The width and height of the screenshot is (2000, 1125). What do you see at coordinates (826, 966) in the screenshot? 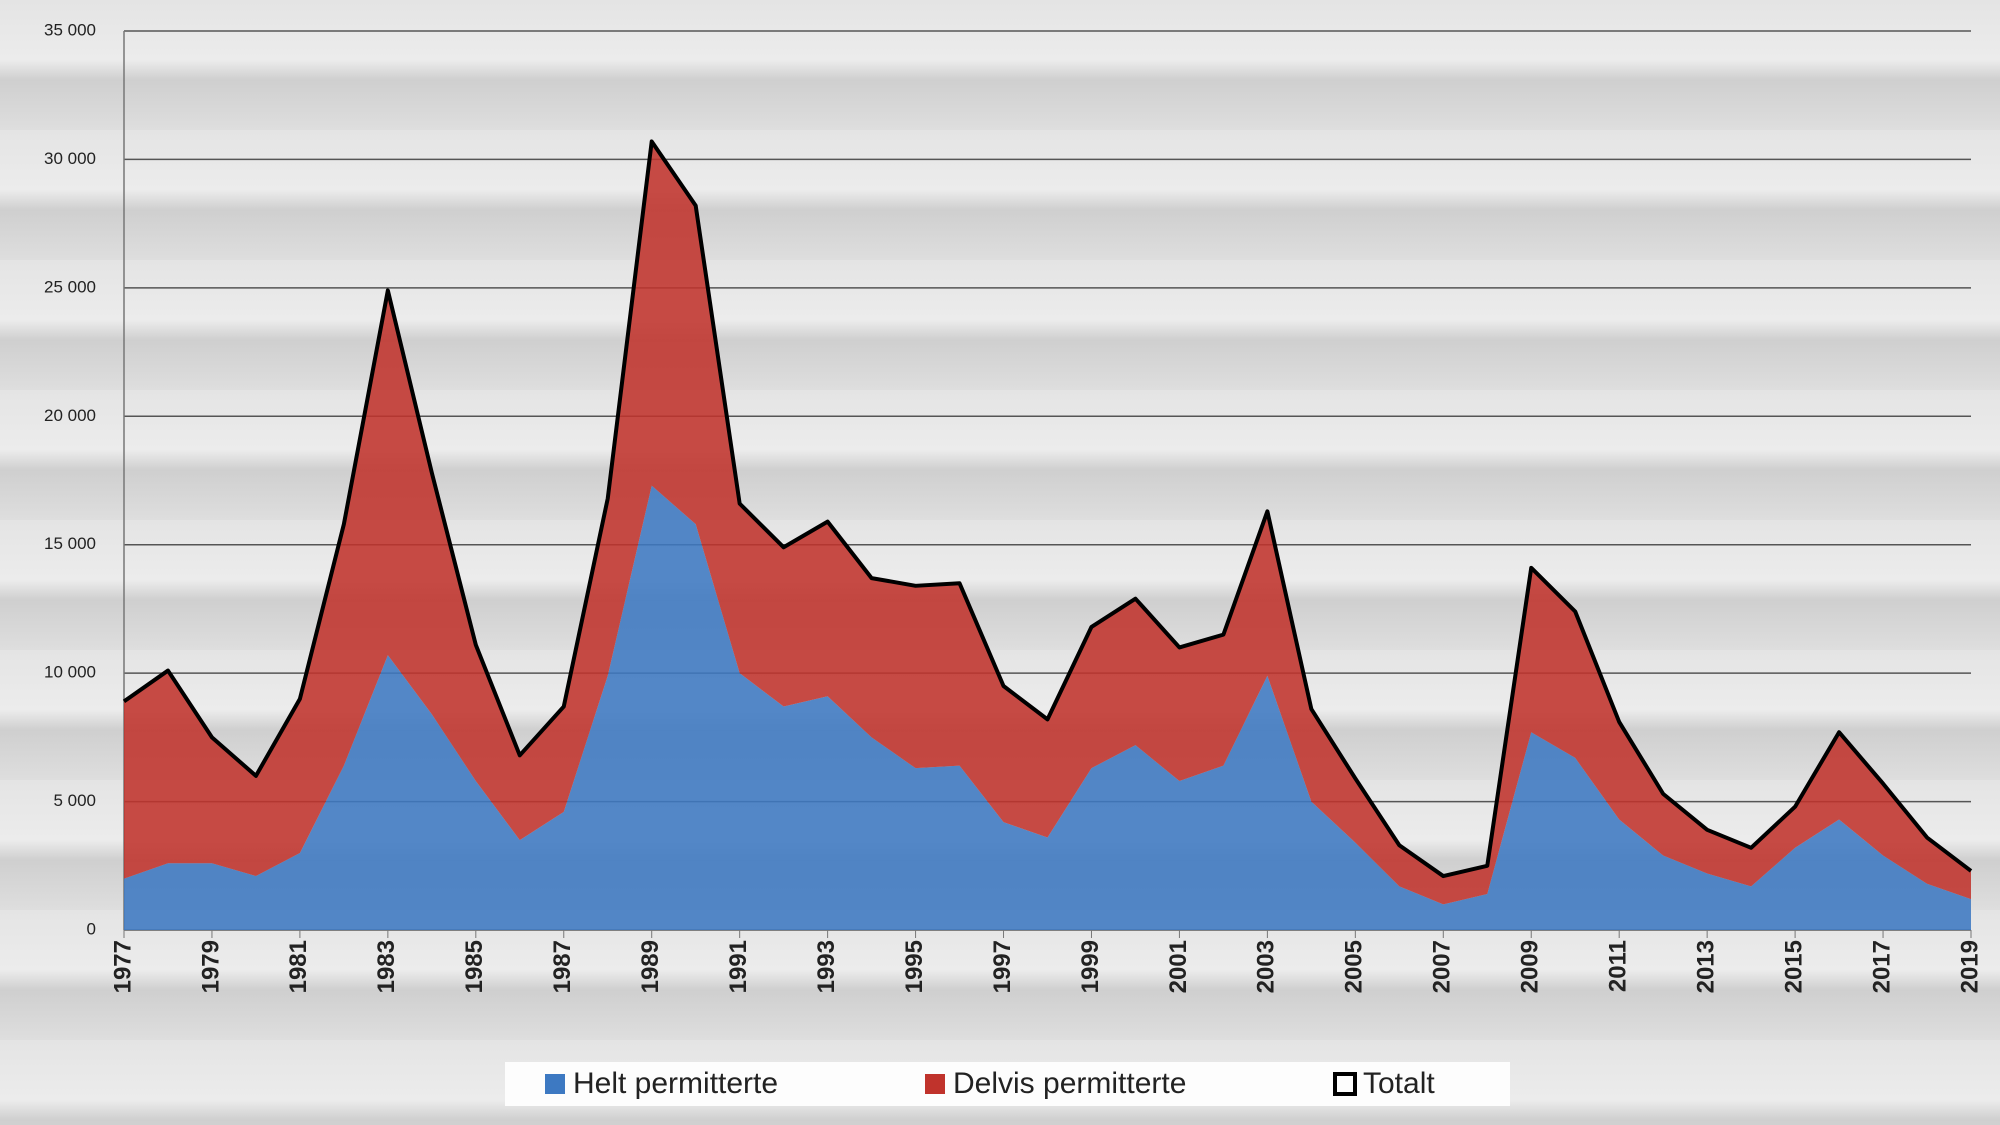
I see `x-tick-label: 1993` at bounding box center [826, 966].